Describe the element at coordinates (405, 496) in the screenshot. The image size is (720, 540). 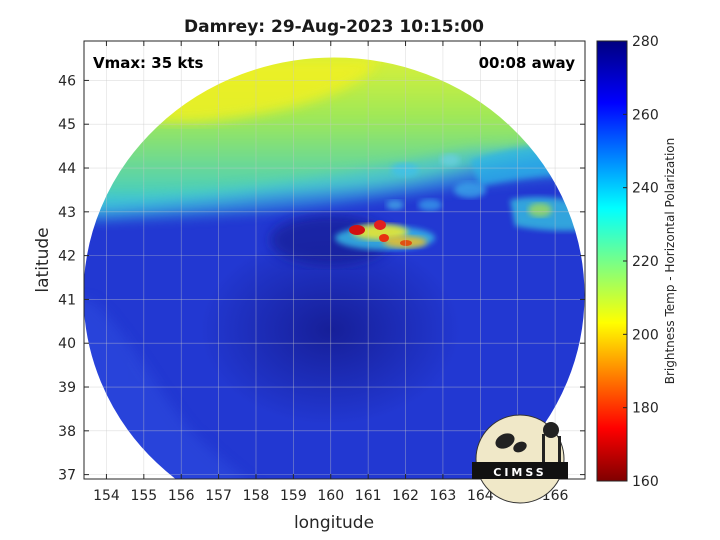
I see `x-tick-label: 162` at that location.